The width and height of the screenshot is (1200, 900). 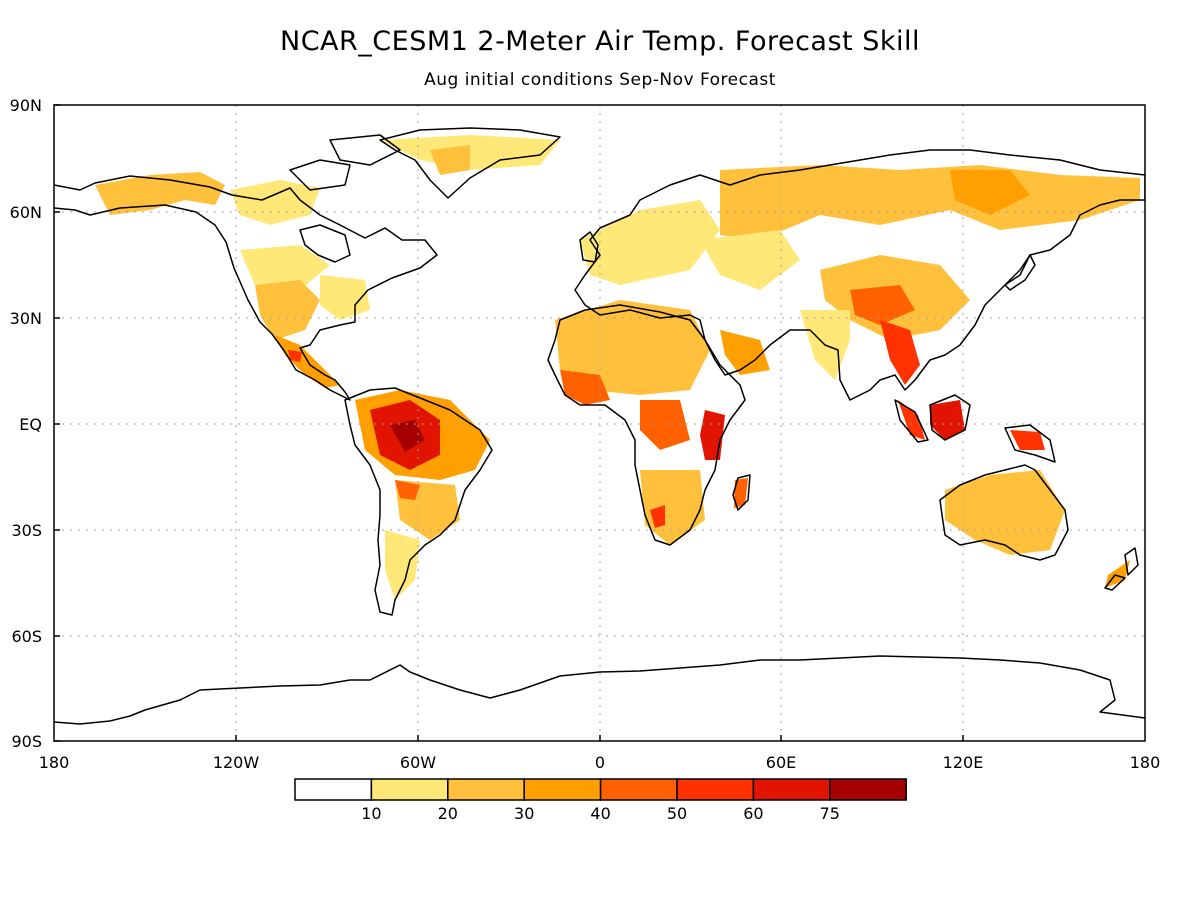 What do you see at coordinates (371, 813) in the screenshot?
I see `colorbar-label-10: 10` at bounding box center [371, 813].